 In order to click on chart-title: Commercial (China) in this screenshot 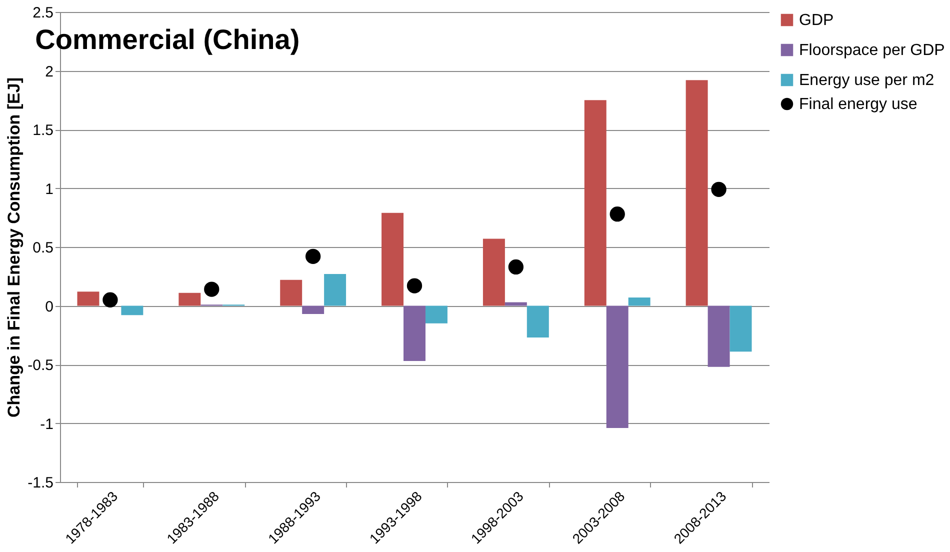, I will do `click(167, 39)`.